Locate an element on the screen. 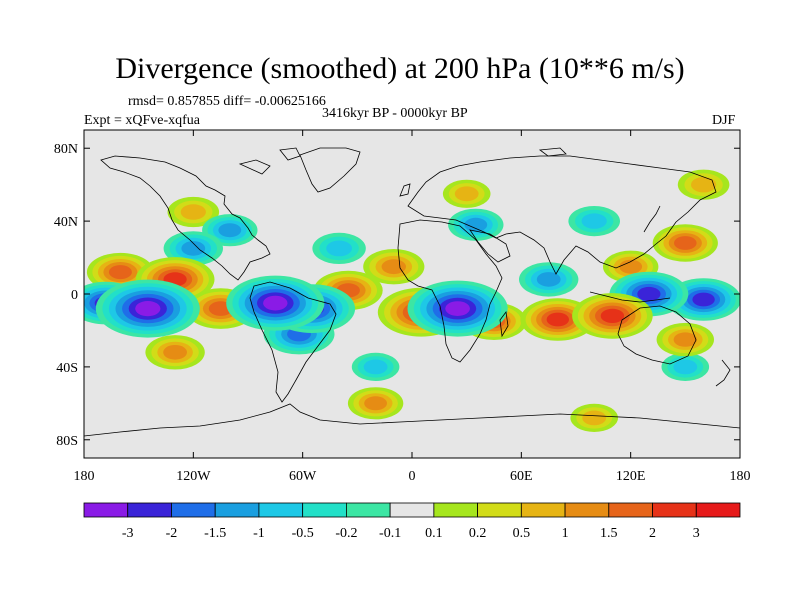  colorbar-label-9: 0.5 is located at coordinates (522, 533).